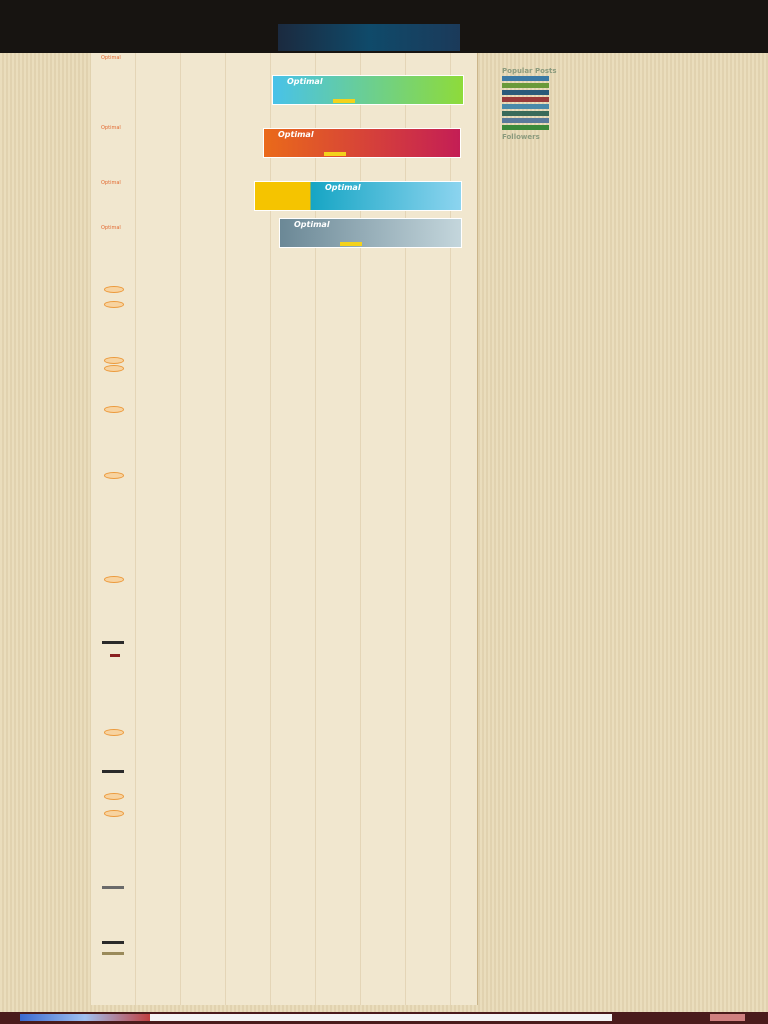 This screenshot has height=1024, width=768. I want to click on status-track, so click(381, 1017).